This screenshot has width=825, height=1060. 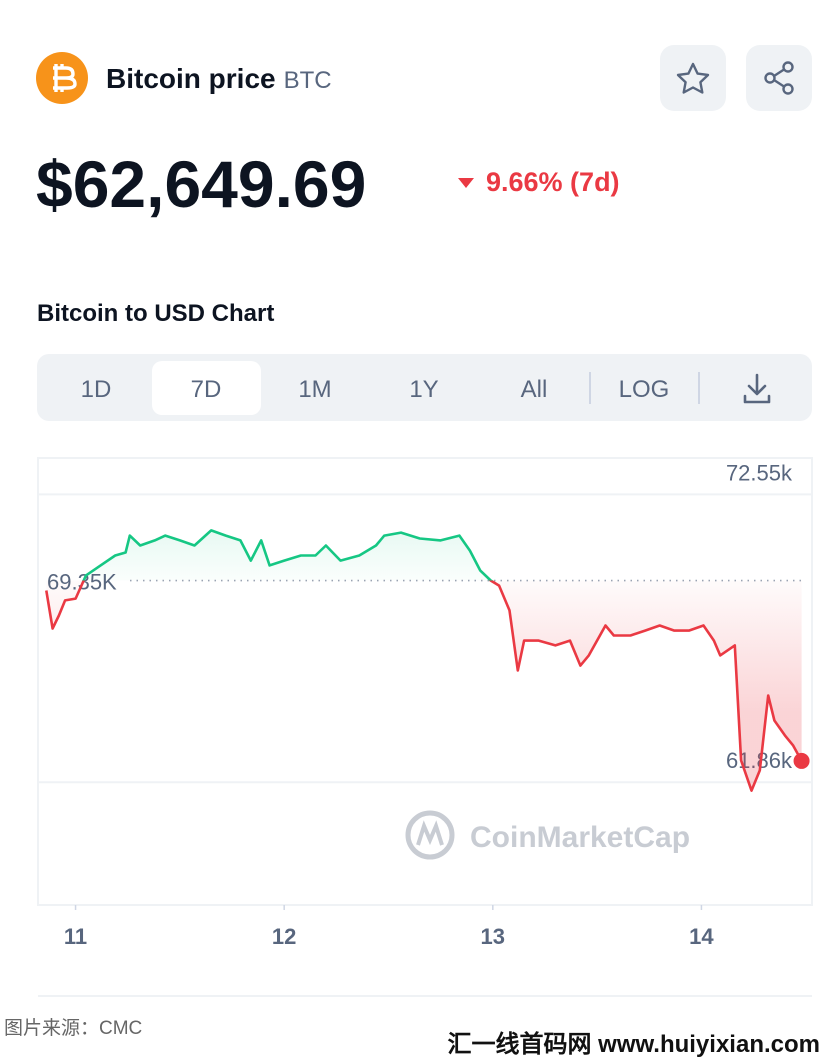 I want to click on coin-name: Bitcoin price, so click(x=191, y=78).